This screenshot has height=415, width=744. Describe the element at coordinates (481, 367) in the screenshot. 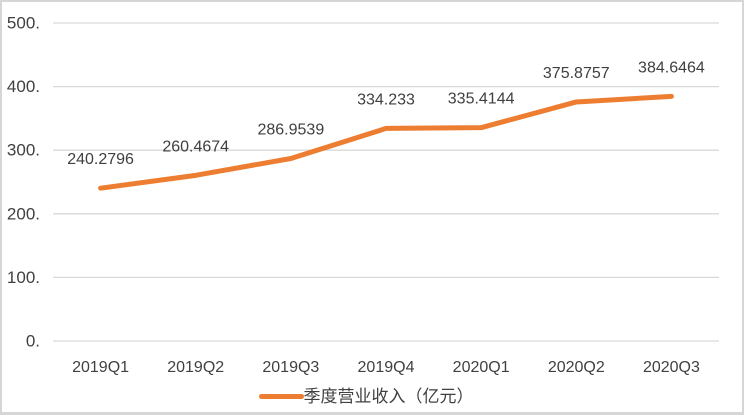

I see `x-tick-label: 2020Q1` at that location.